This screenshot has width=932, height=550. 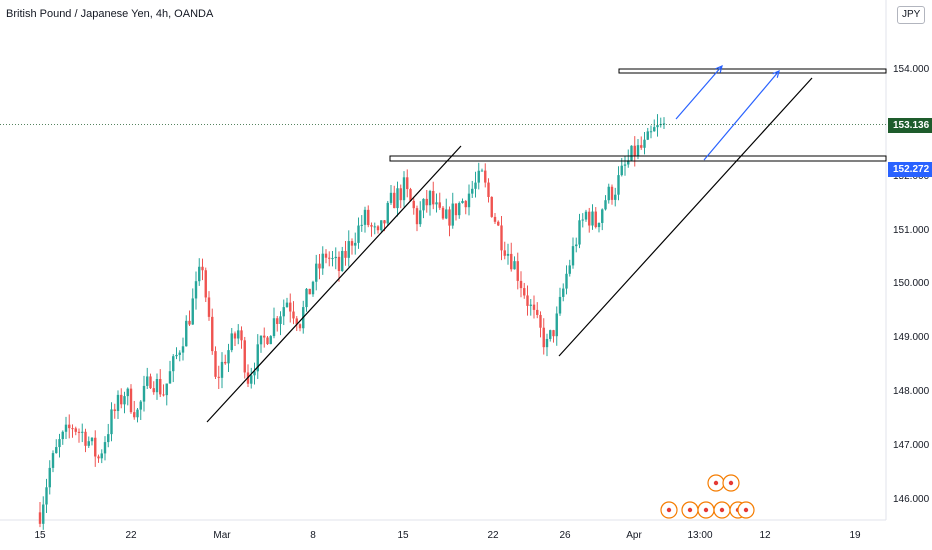 What do you see at coordinates (911, 283) in the screenshot?
I see `price-tick-label: 150.000` at bounding box center [911, 283].